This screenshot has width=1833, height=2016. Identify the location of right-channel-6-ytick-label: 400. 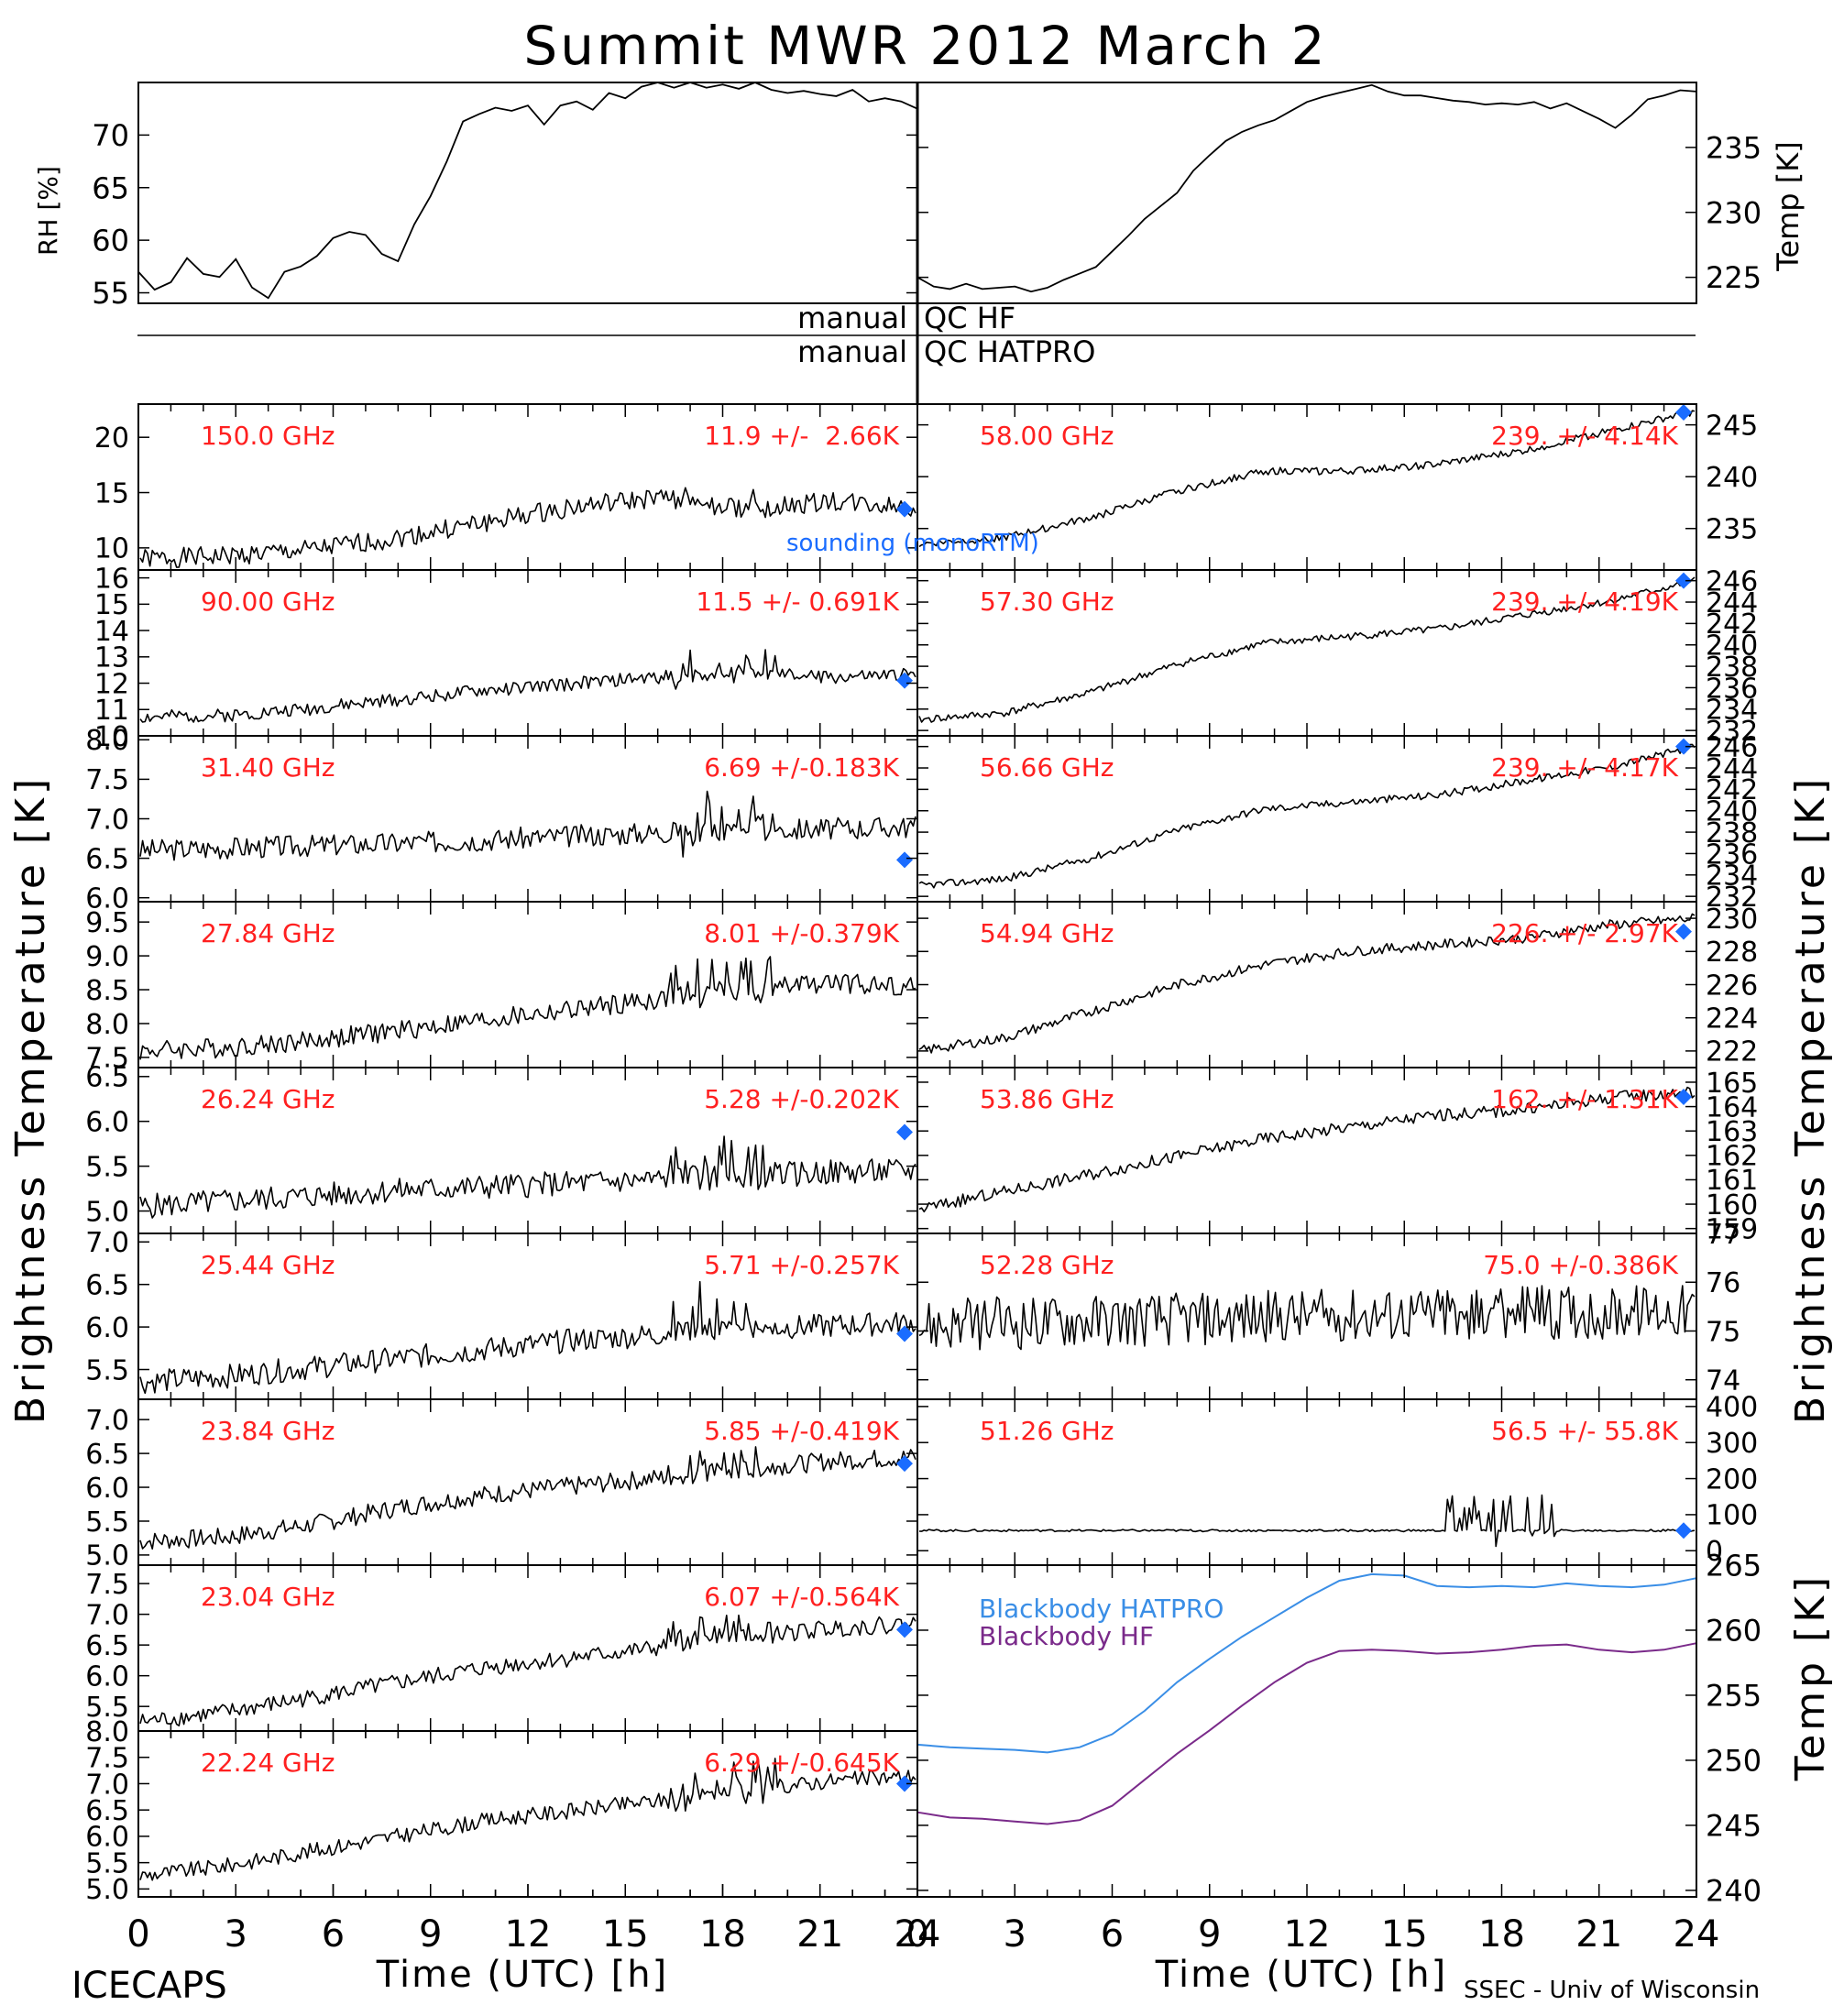
(1732, 1408).